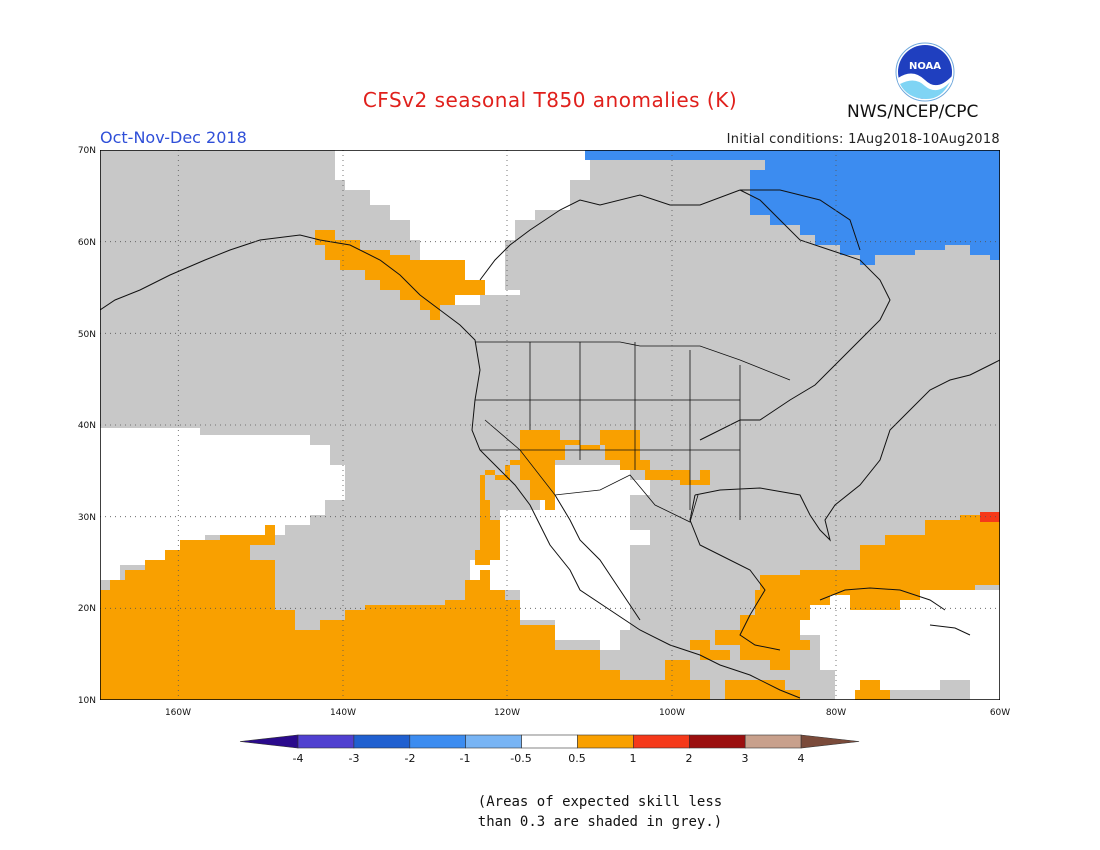  I want to click on lon-label-80w: 80W, so click(836, 713).